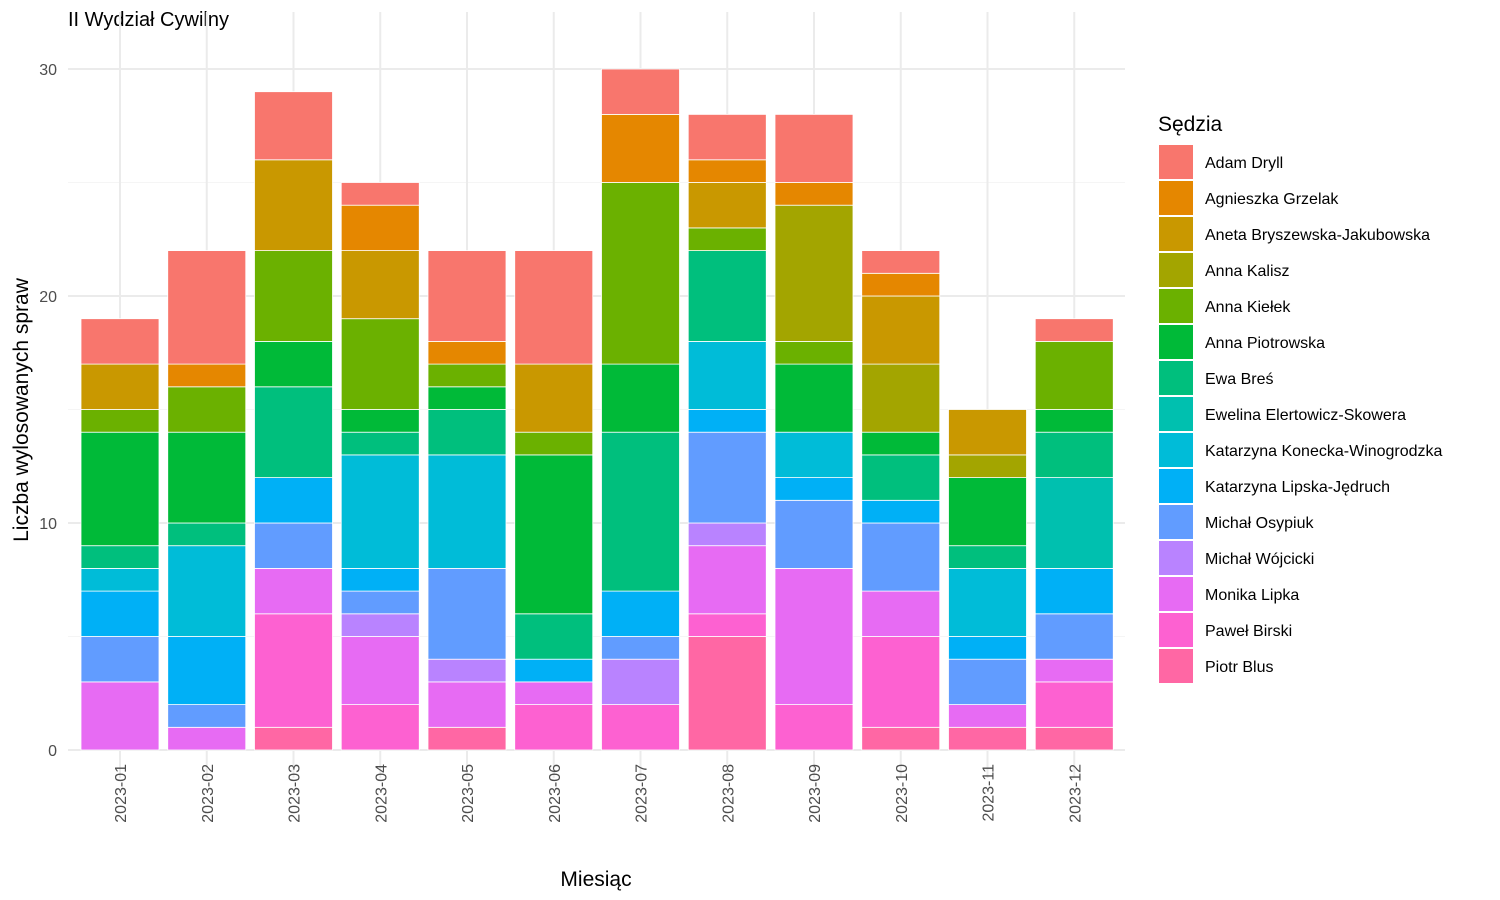  What do you see at coordinates (48, 524) in the screenshot?
I see `y-tick-label: 10` at bounding box center [48, 524].